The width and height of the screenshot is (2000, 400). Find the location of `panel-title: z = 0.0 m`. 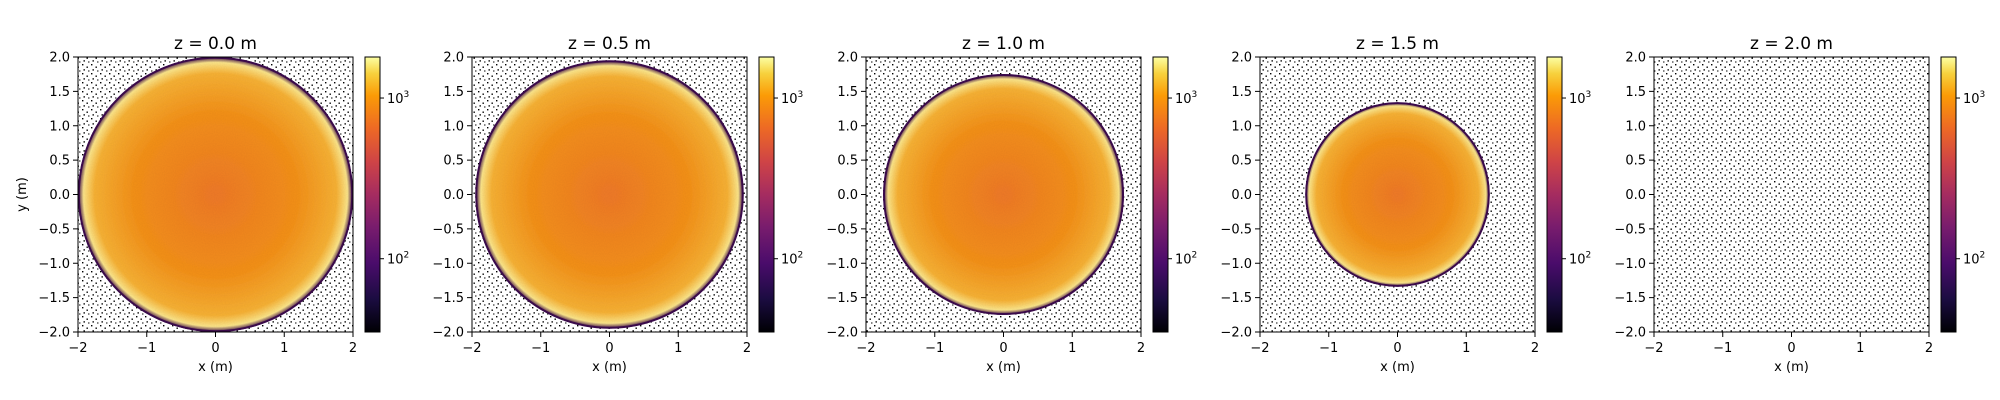

panel-title: z = 0.0 m is located at coordinates (215, 44).